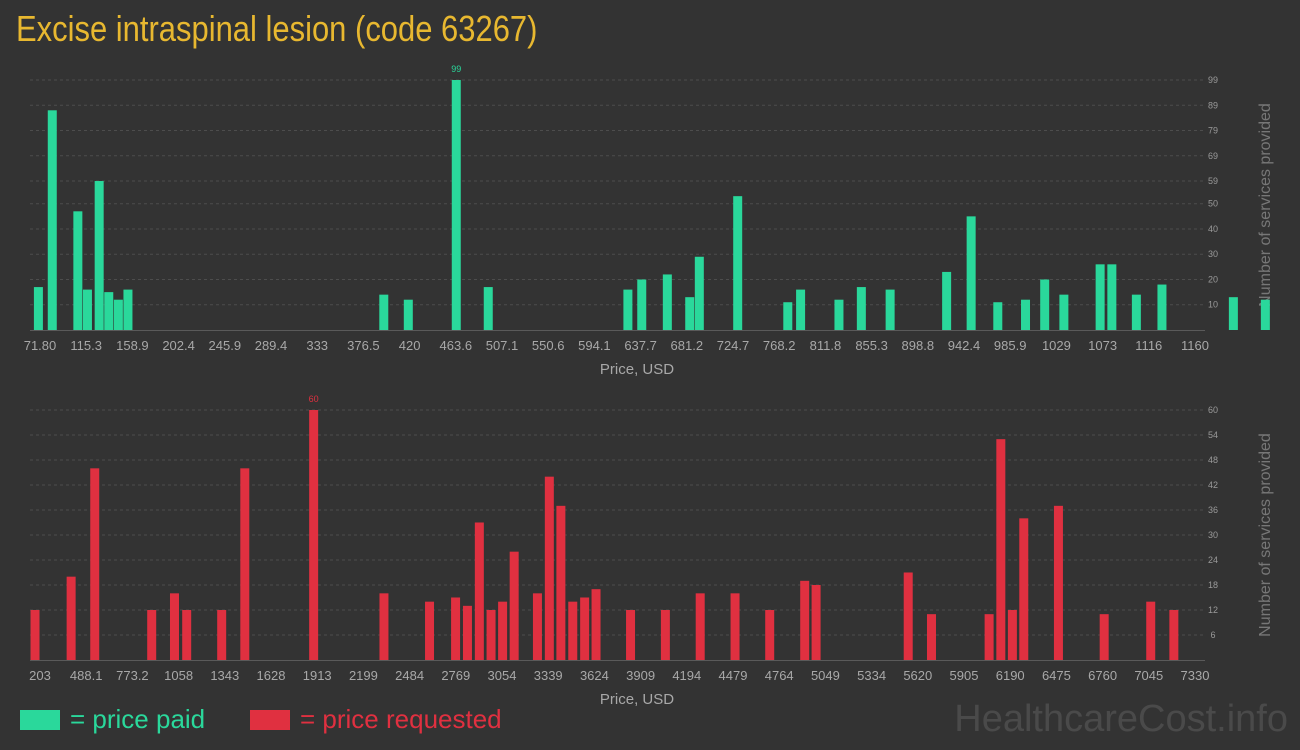  Describe the element at coordinates (1213, 204) in the screenshot. I see `chart1-y-tick-label: 50` at that location.